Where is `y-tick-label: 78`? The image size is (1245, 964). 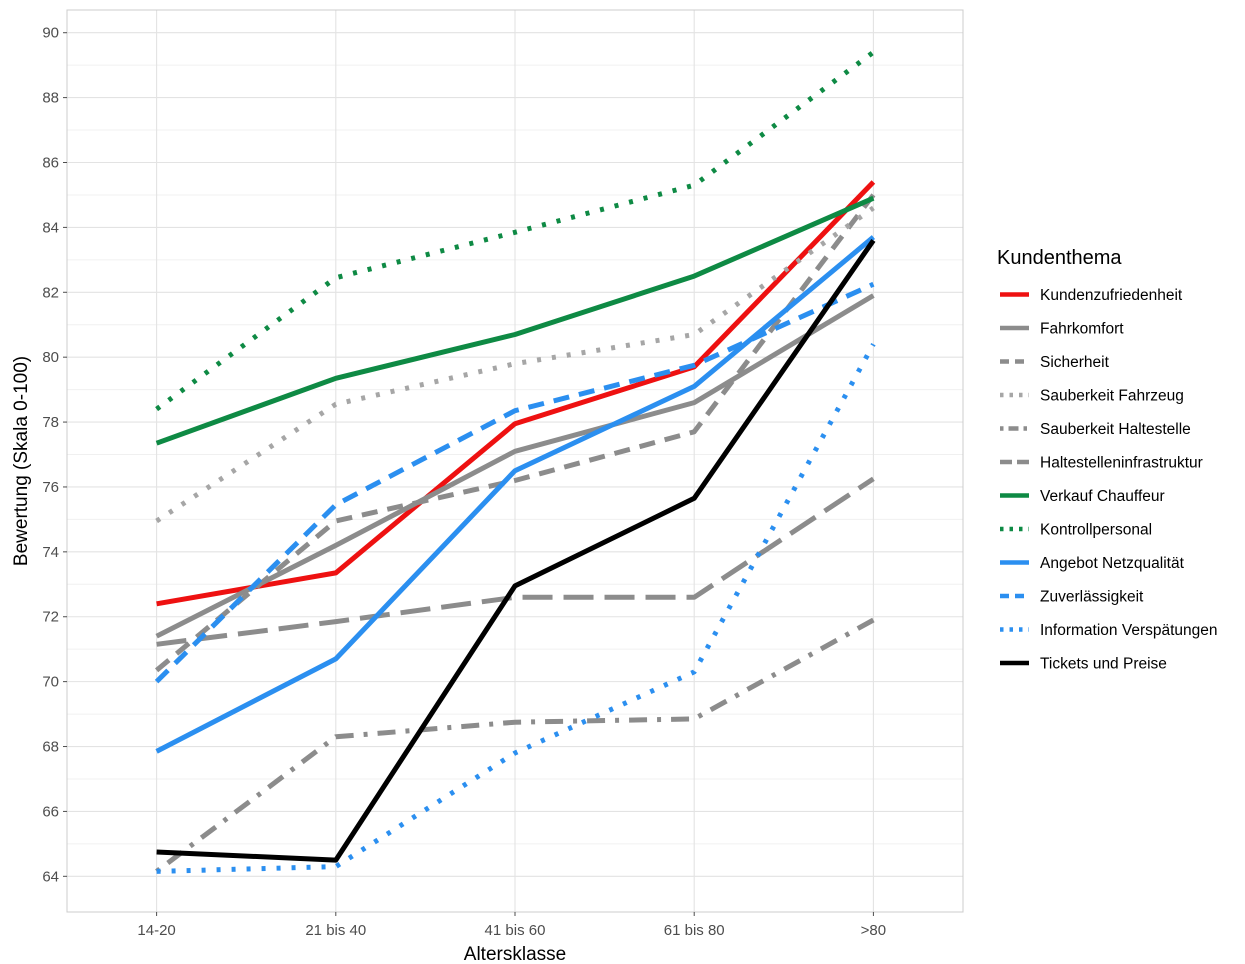 y-tick-label: 78 is located at coordinates (50, 422).